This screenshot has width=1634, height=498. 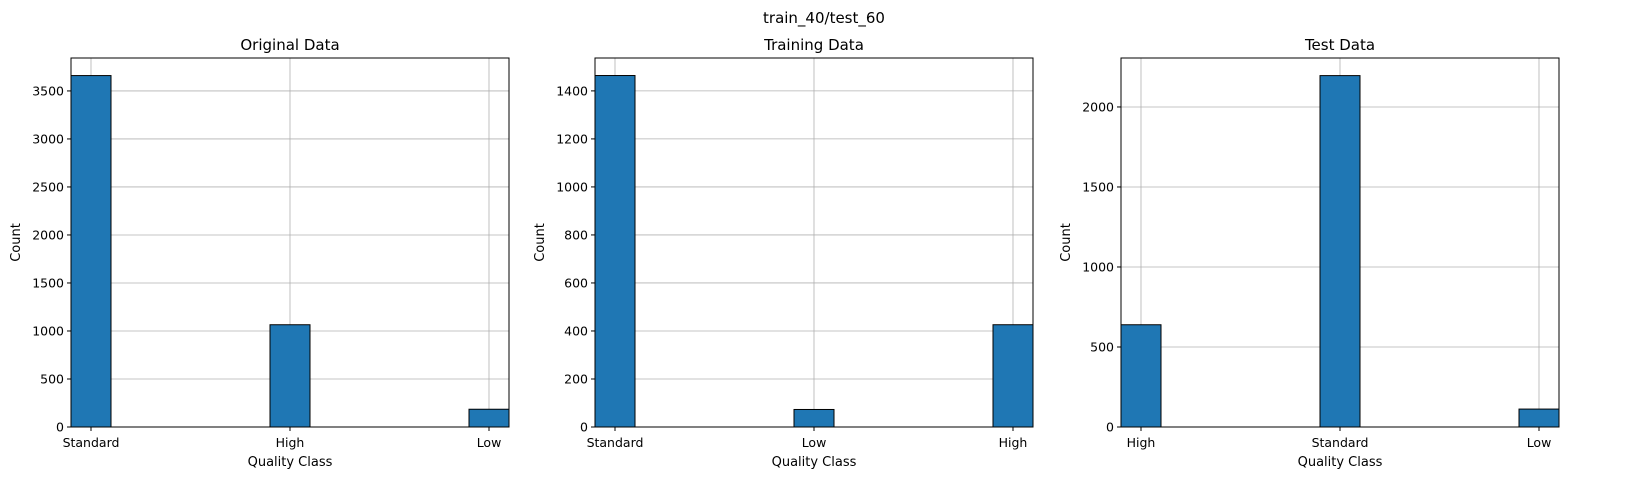 What do you see at coordinates (48, 90) in the screenshot?
I see `y-tick-label: 3500` at bounding box center [48, 90].